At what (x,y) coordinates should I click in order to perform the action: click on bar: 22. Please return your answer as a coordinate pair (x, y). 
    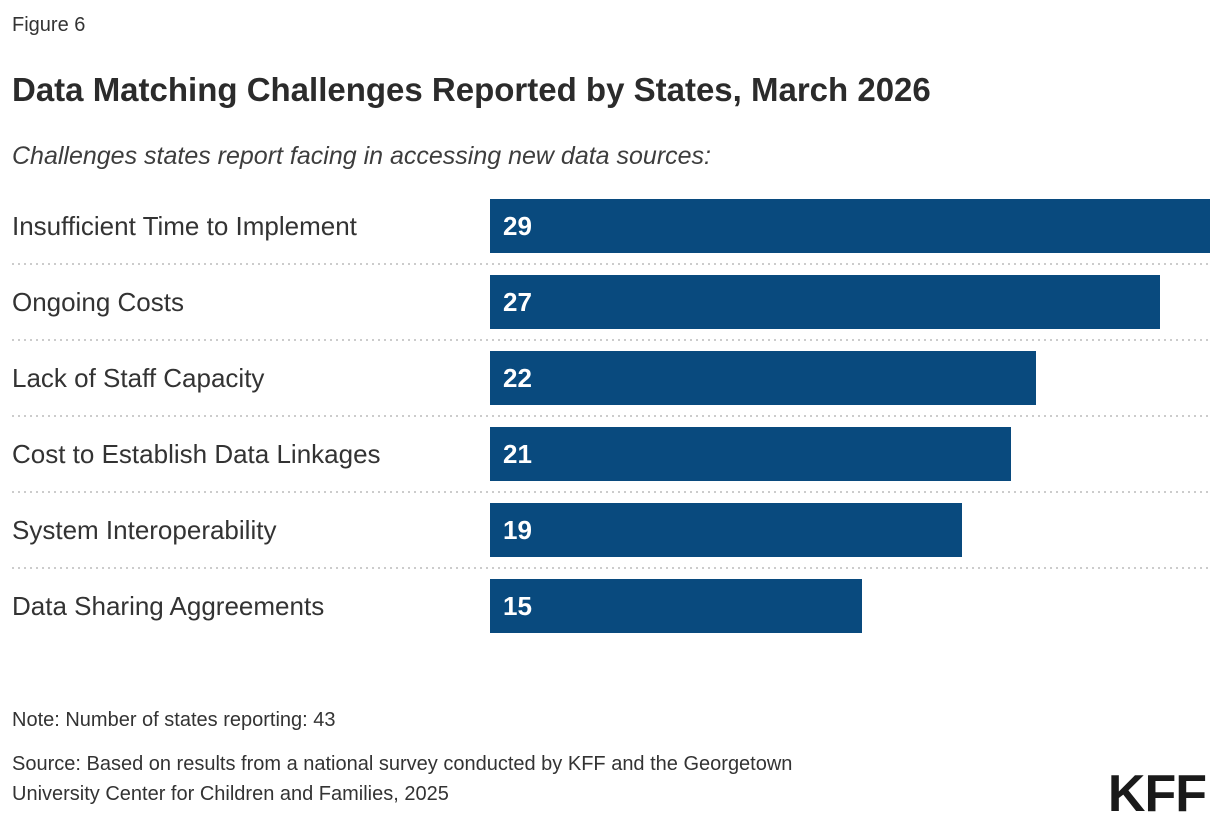
    Looking at the image, I should click on (763, 378).